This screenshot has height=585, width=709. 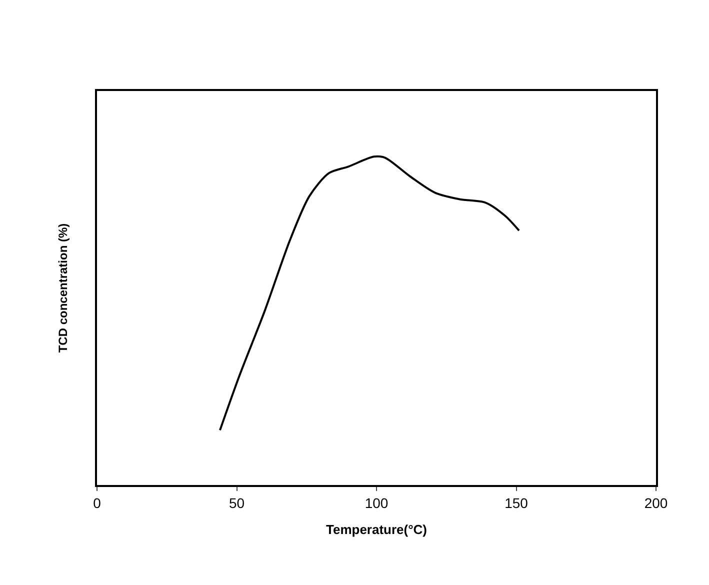 What do you see at coordinates (656, 502) in the screenshot?
I see `x-tick-label: 200` at bounding box center [656, 502].